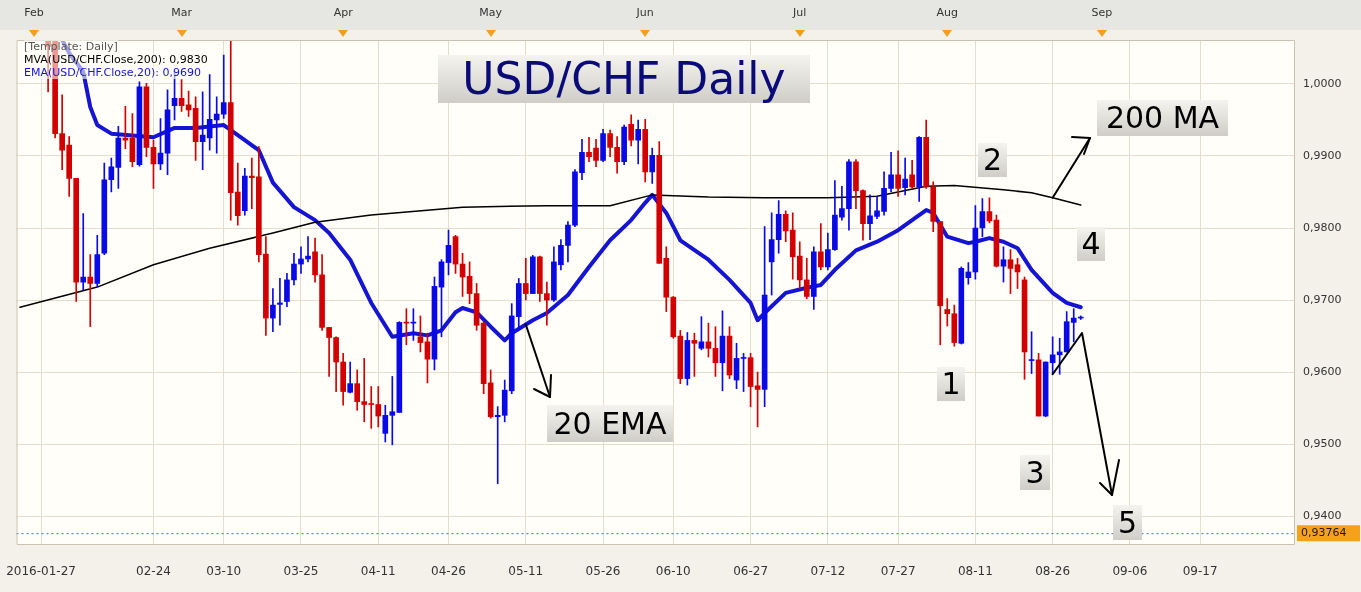 The width and height of the screenshot is (1361, 592). I want to click on x-tick-label: 03-25, so click(301, 571).